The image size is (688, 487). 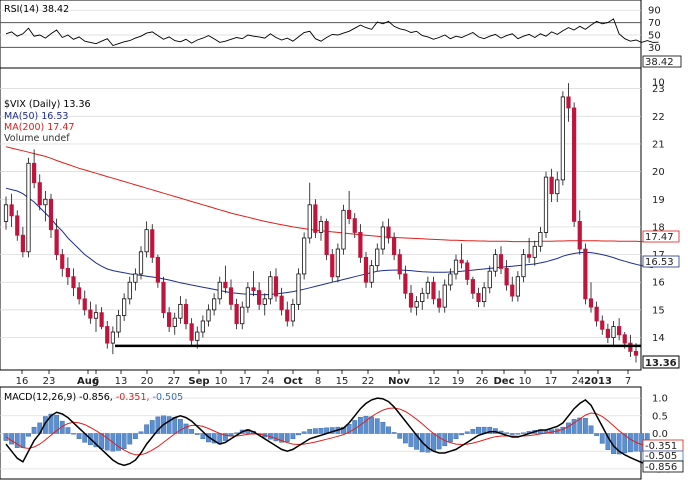 I want to click on price-legend: $VIX (Daily) 13.36, so click(x=47, y=104).